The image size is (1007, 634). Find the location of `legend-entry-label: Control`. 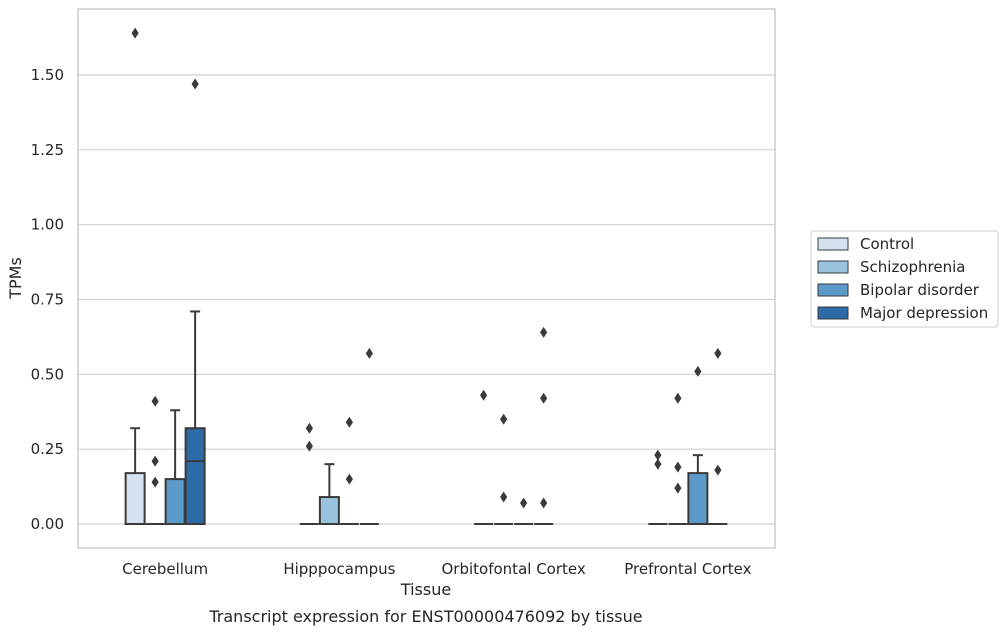

legend-entry-label: Control is located at coordinates (887, 244).